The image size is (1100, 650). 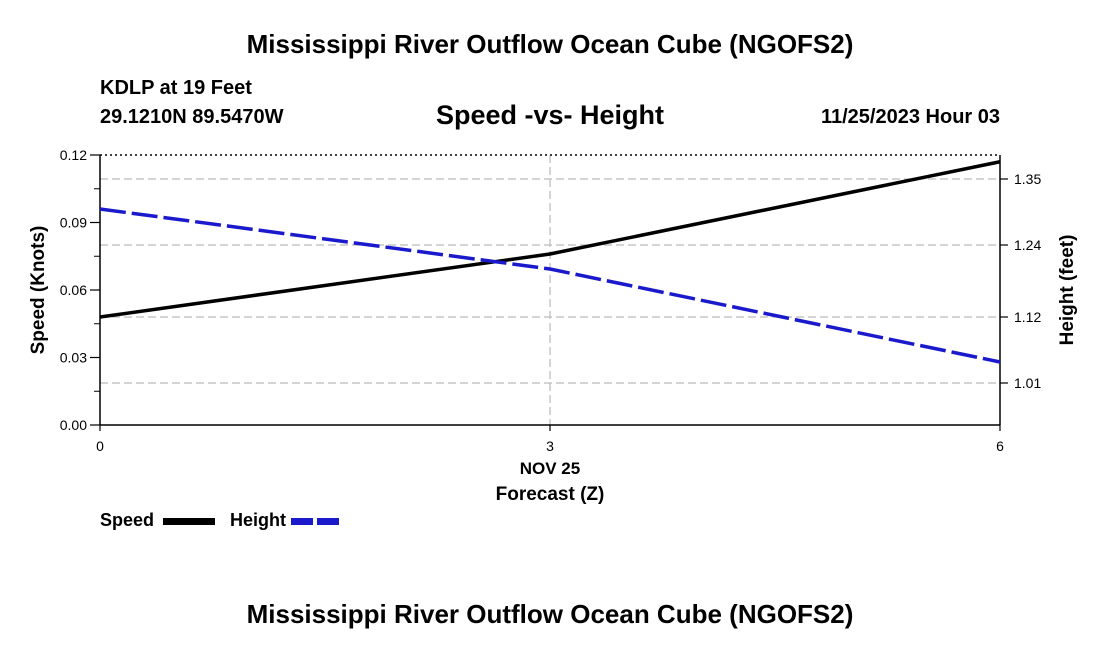 What do you see at coordinates (550, 468) in the screenshot?
I see `x-sublabel: NOV 25` at bounding box center [550, 468].